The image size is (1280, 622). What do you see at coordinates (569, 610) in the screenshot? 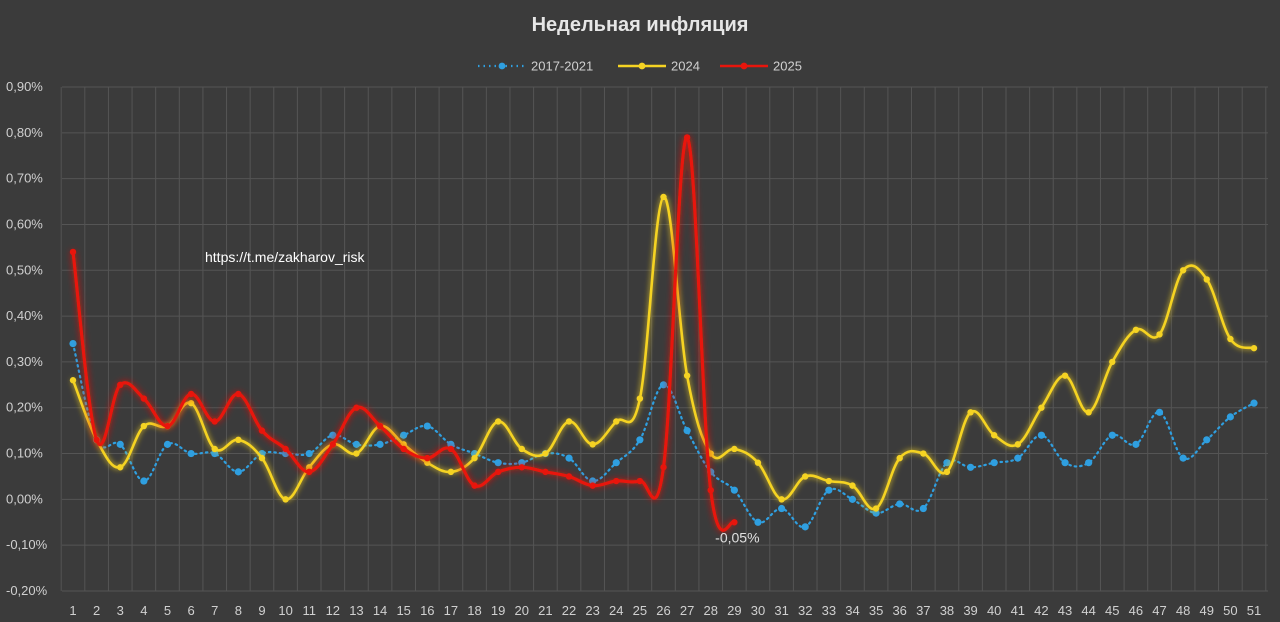
I see `x-tick-label: 22` at bounding box center [569, 610].